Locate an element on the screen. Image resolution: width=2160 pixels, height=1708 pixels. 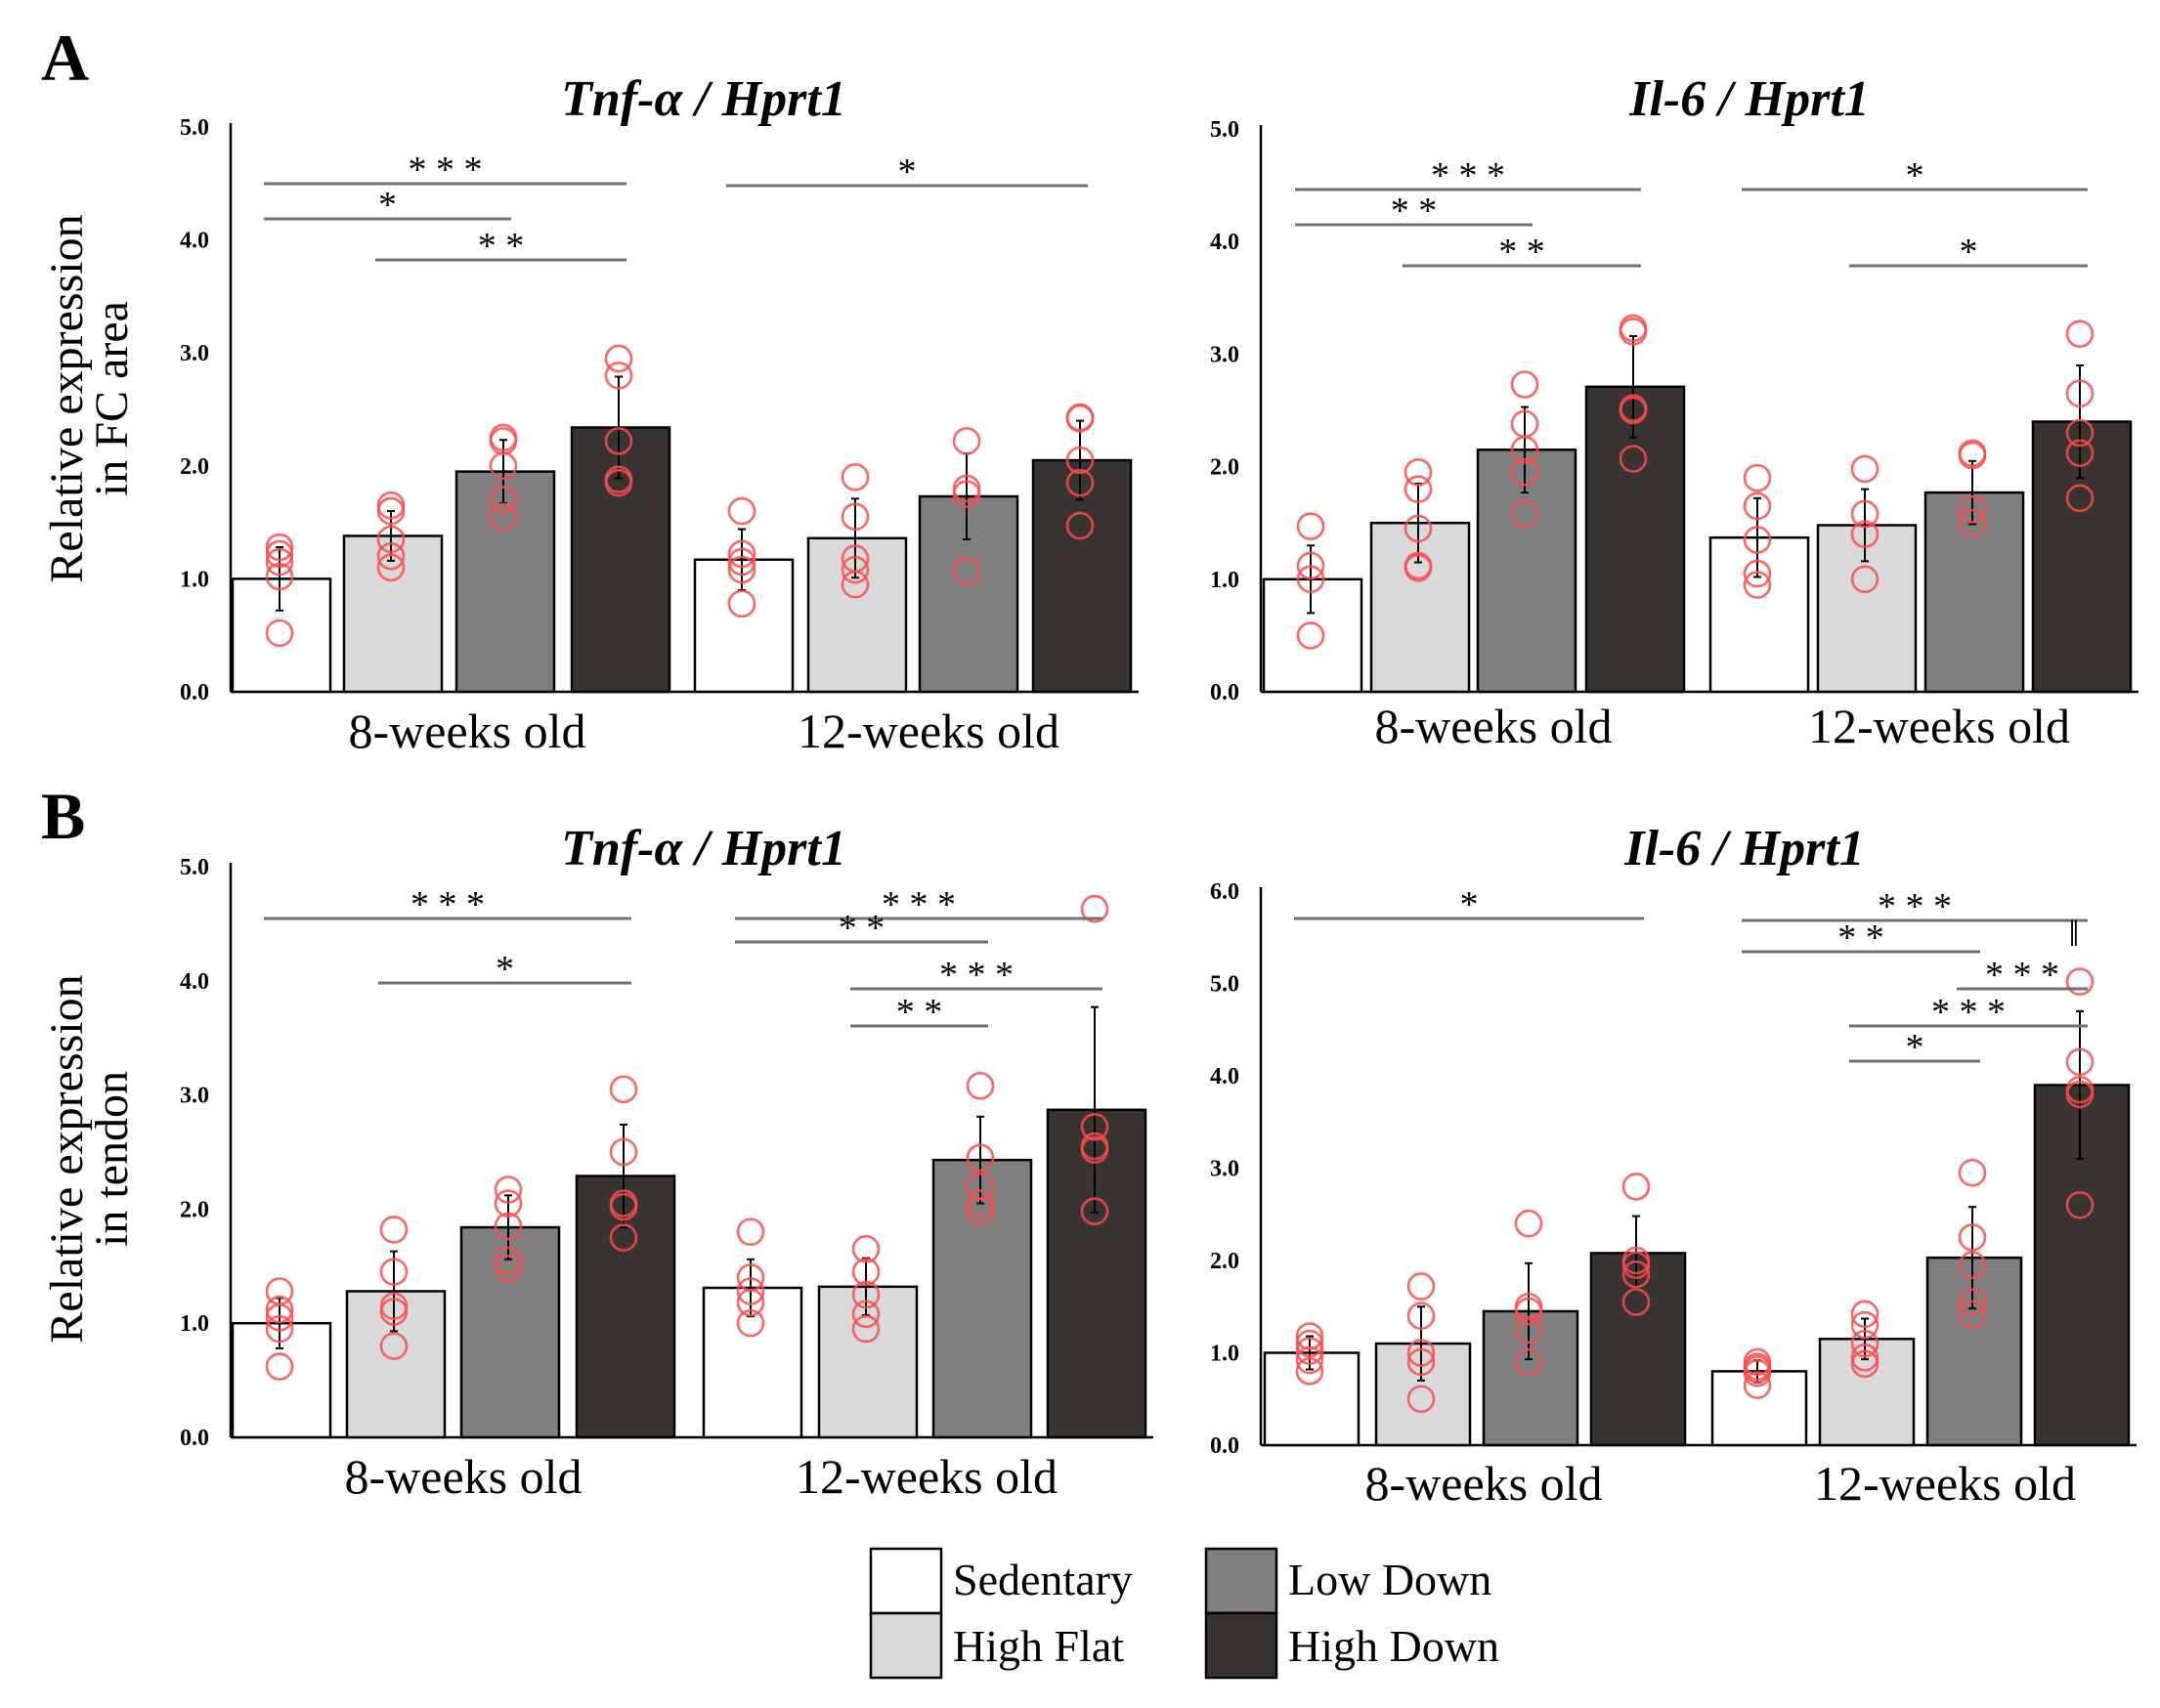
category-label: 12-weeks old is located at coordinates (927, 1476).